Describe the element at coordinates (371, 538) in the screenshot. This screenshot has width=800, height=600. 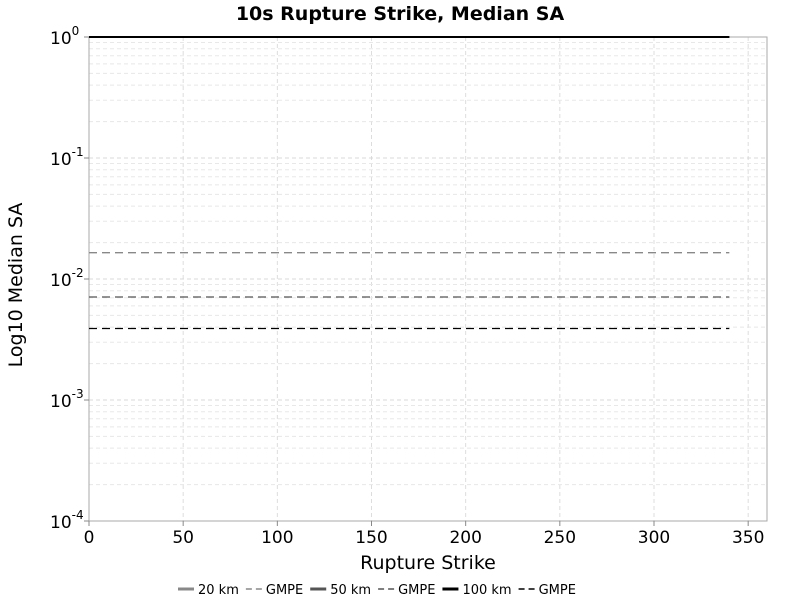
I see `x-tick-label: 150` at that location.